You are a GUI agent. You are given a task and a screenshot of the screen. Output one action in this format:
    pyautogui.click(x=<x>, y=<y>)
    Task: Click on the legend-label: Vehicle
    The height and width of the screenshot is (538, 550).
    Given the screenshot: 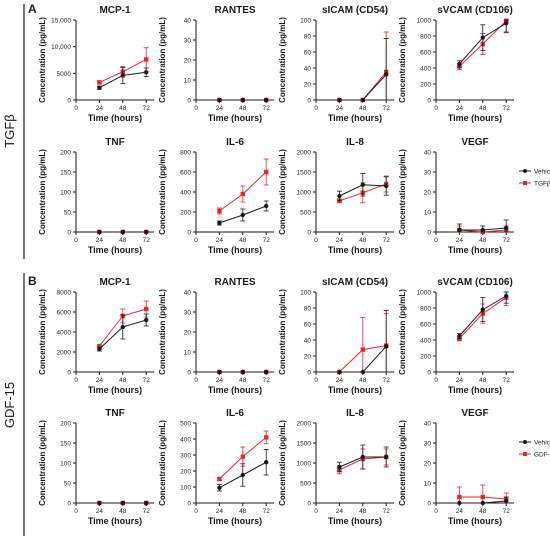 What is the action you would take?
    pyautogui.click(x=542, y=443)
    